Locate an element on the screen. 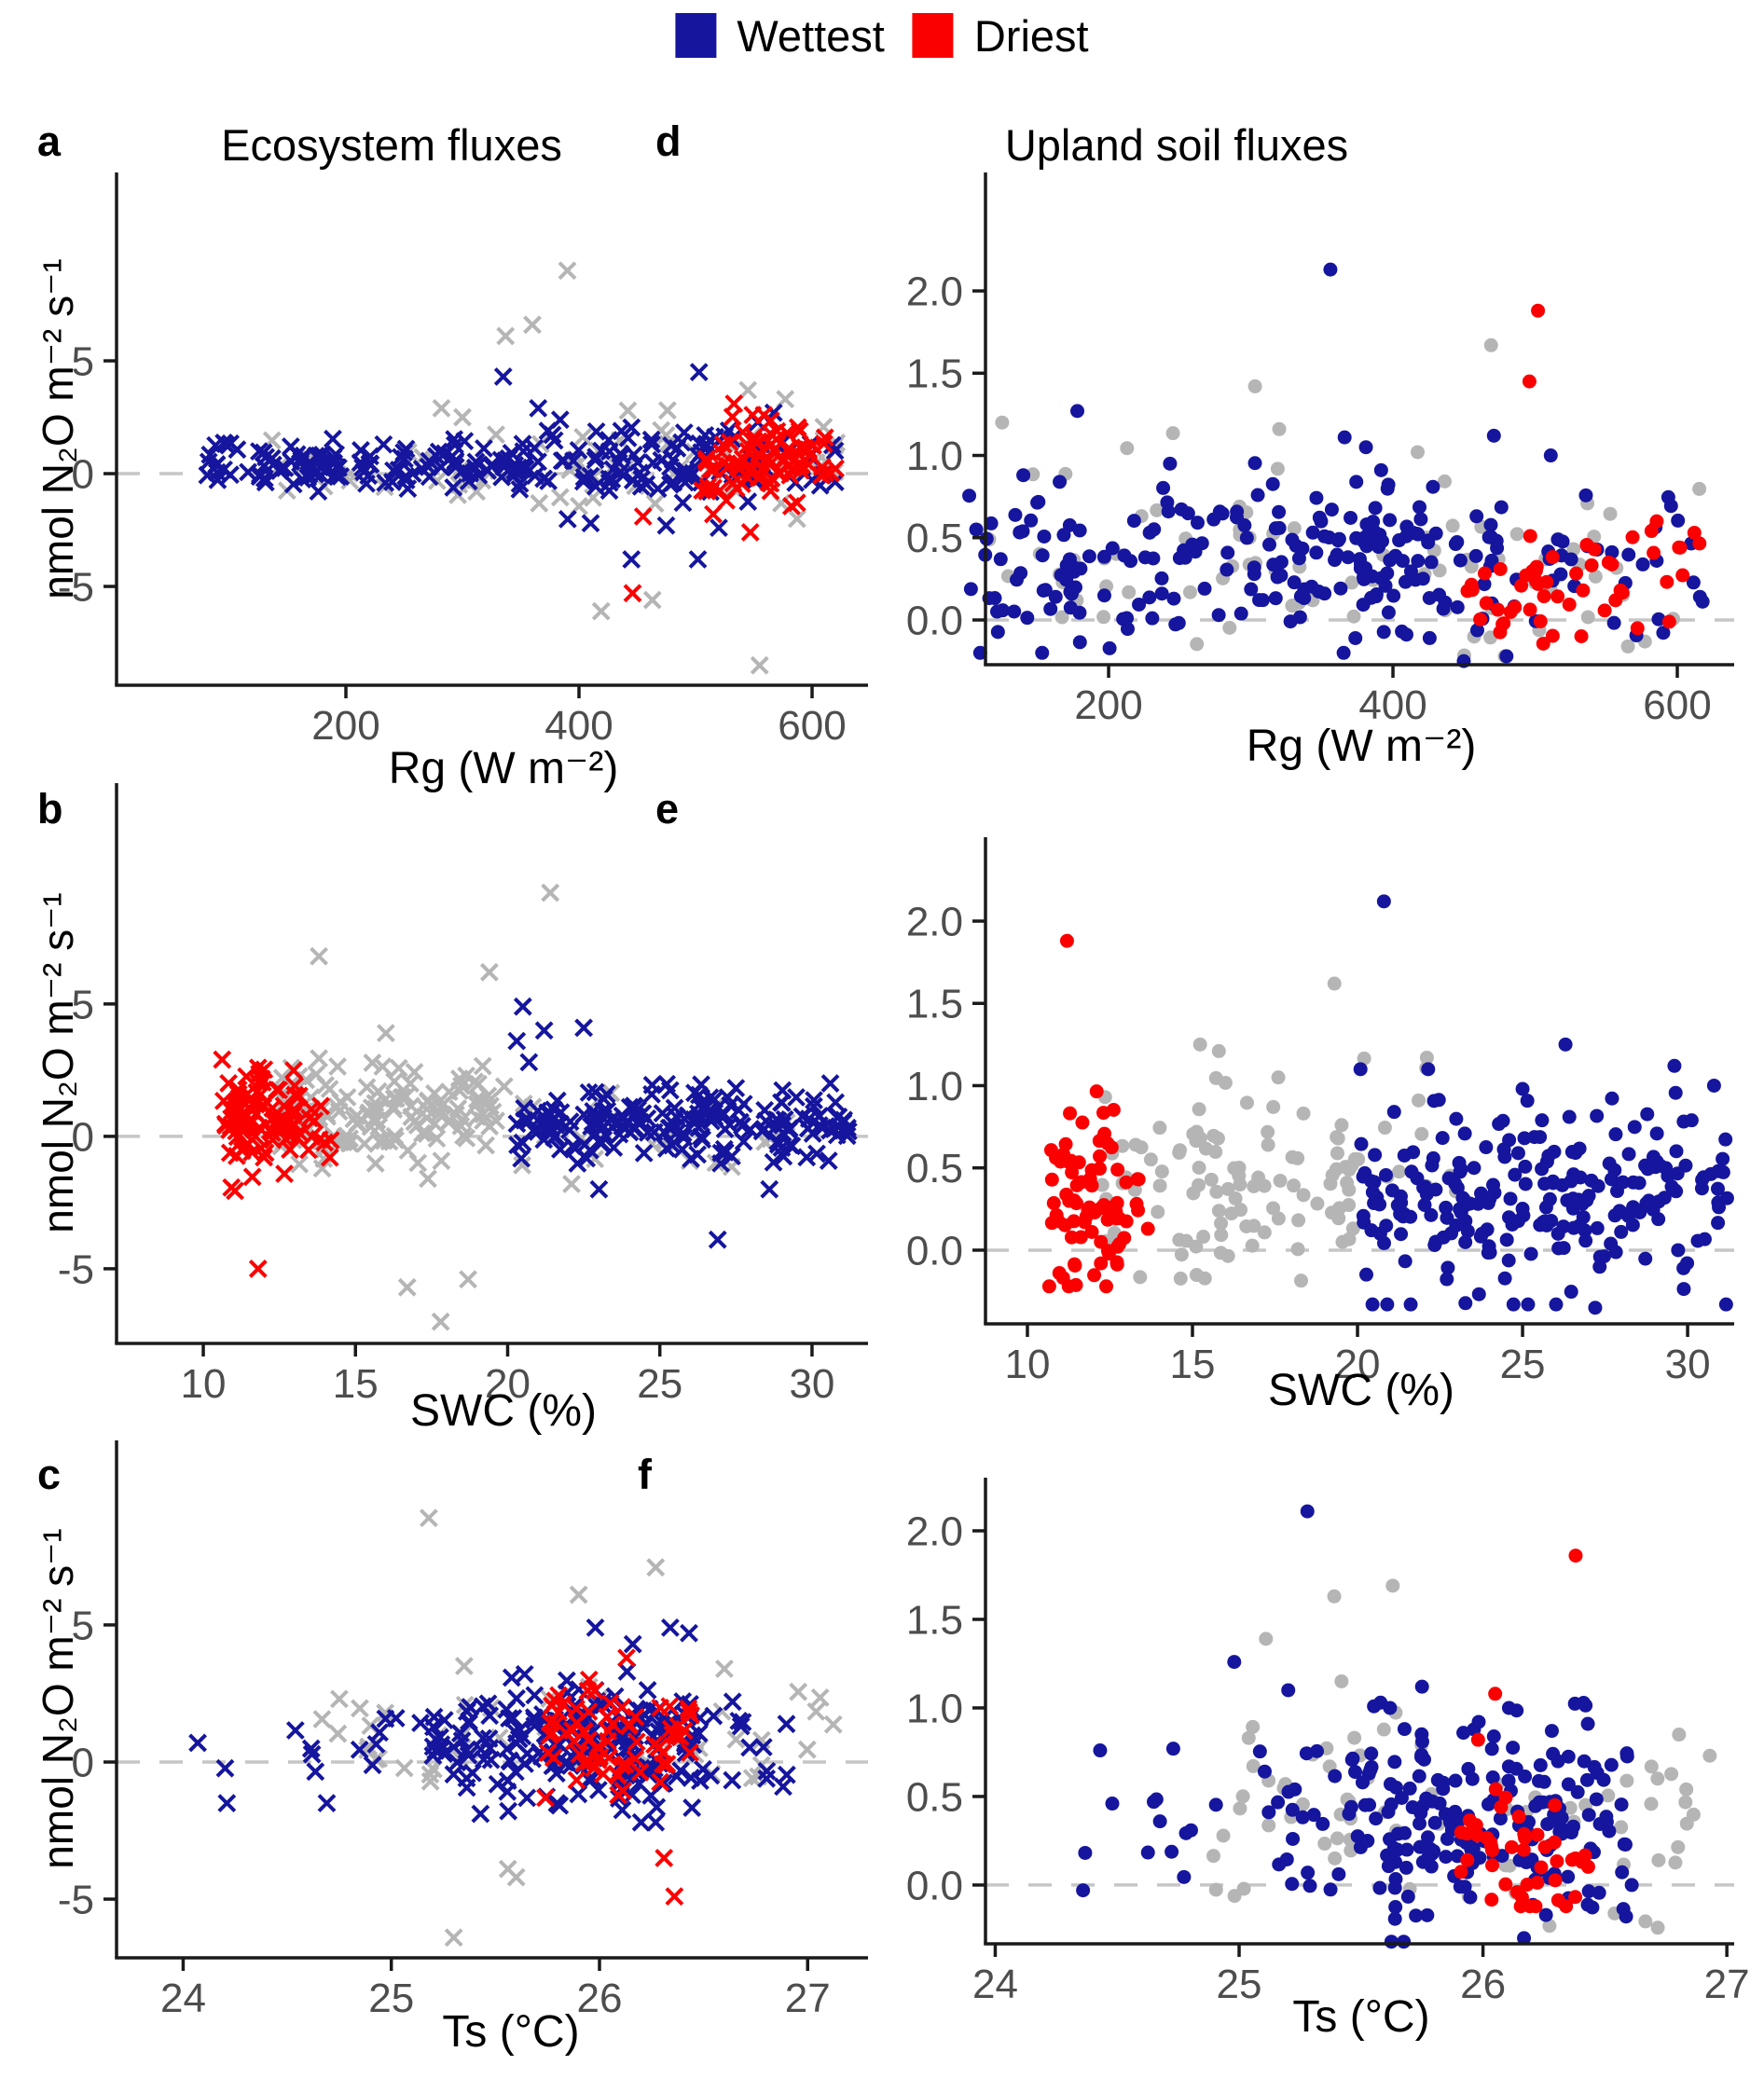 The image size is (1764, 2093). x-tick-label: 25 is located at coordinates (391, 1998).